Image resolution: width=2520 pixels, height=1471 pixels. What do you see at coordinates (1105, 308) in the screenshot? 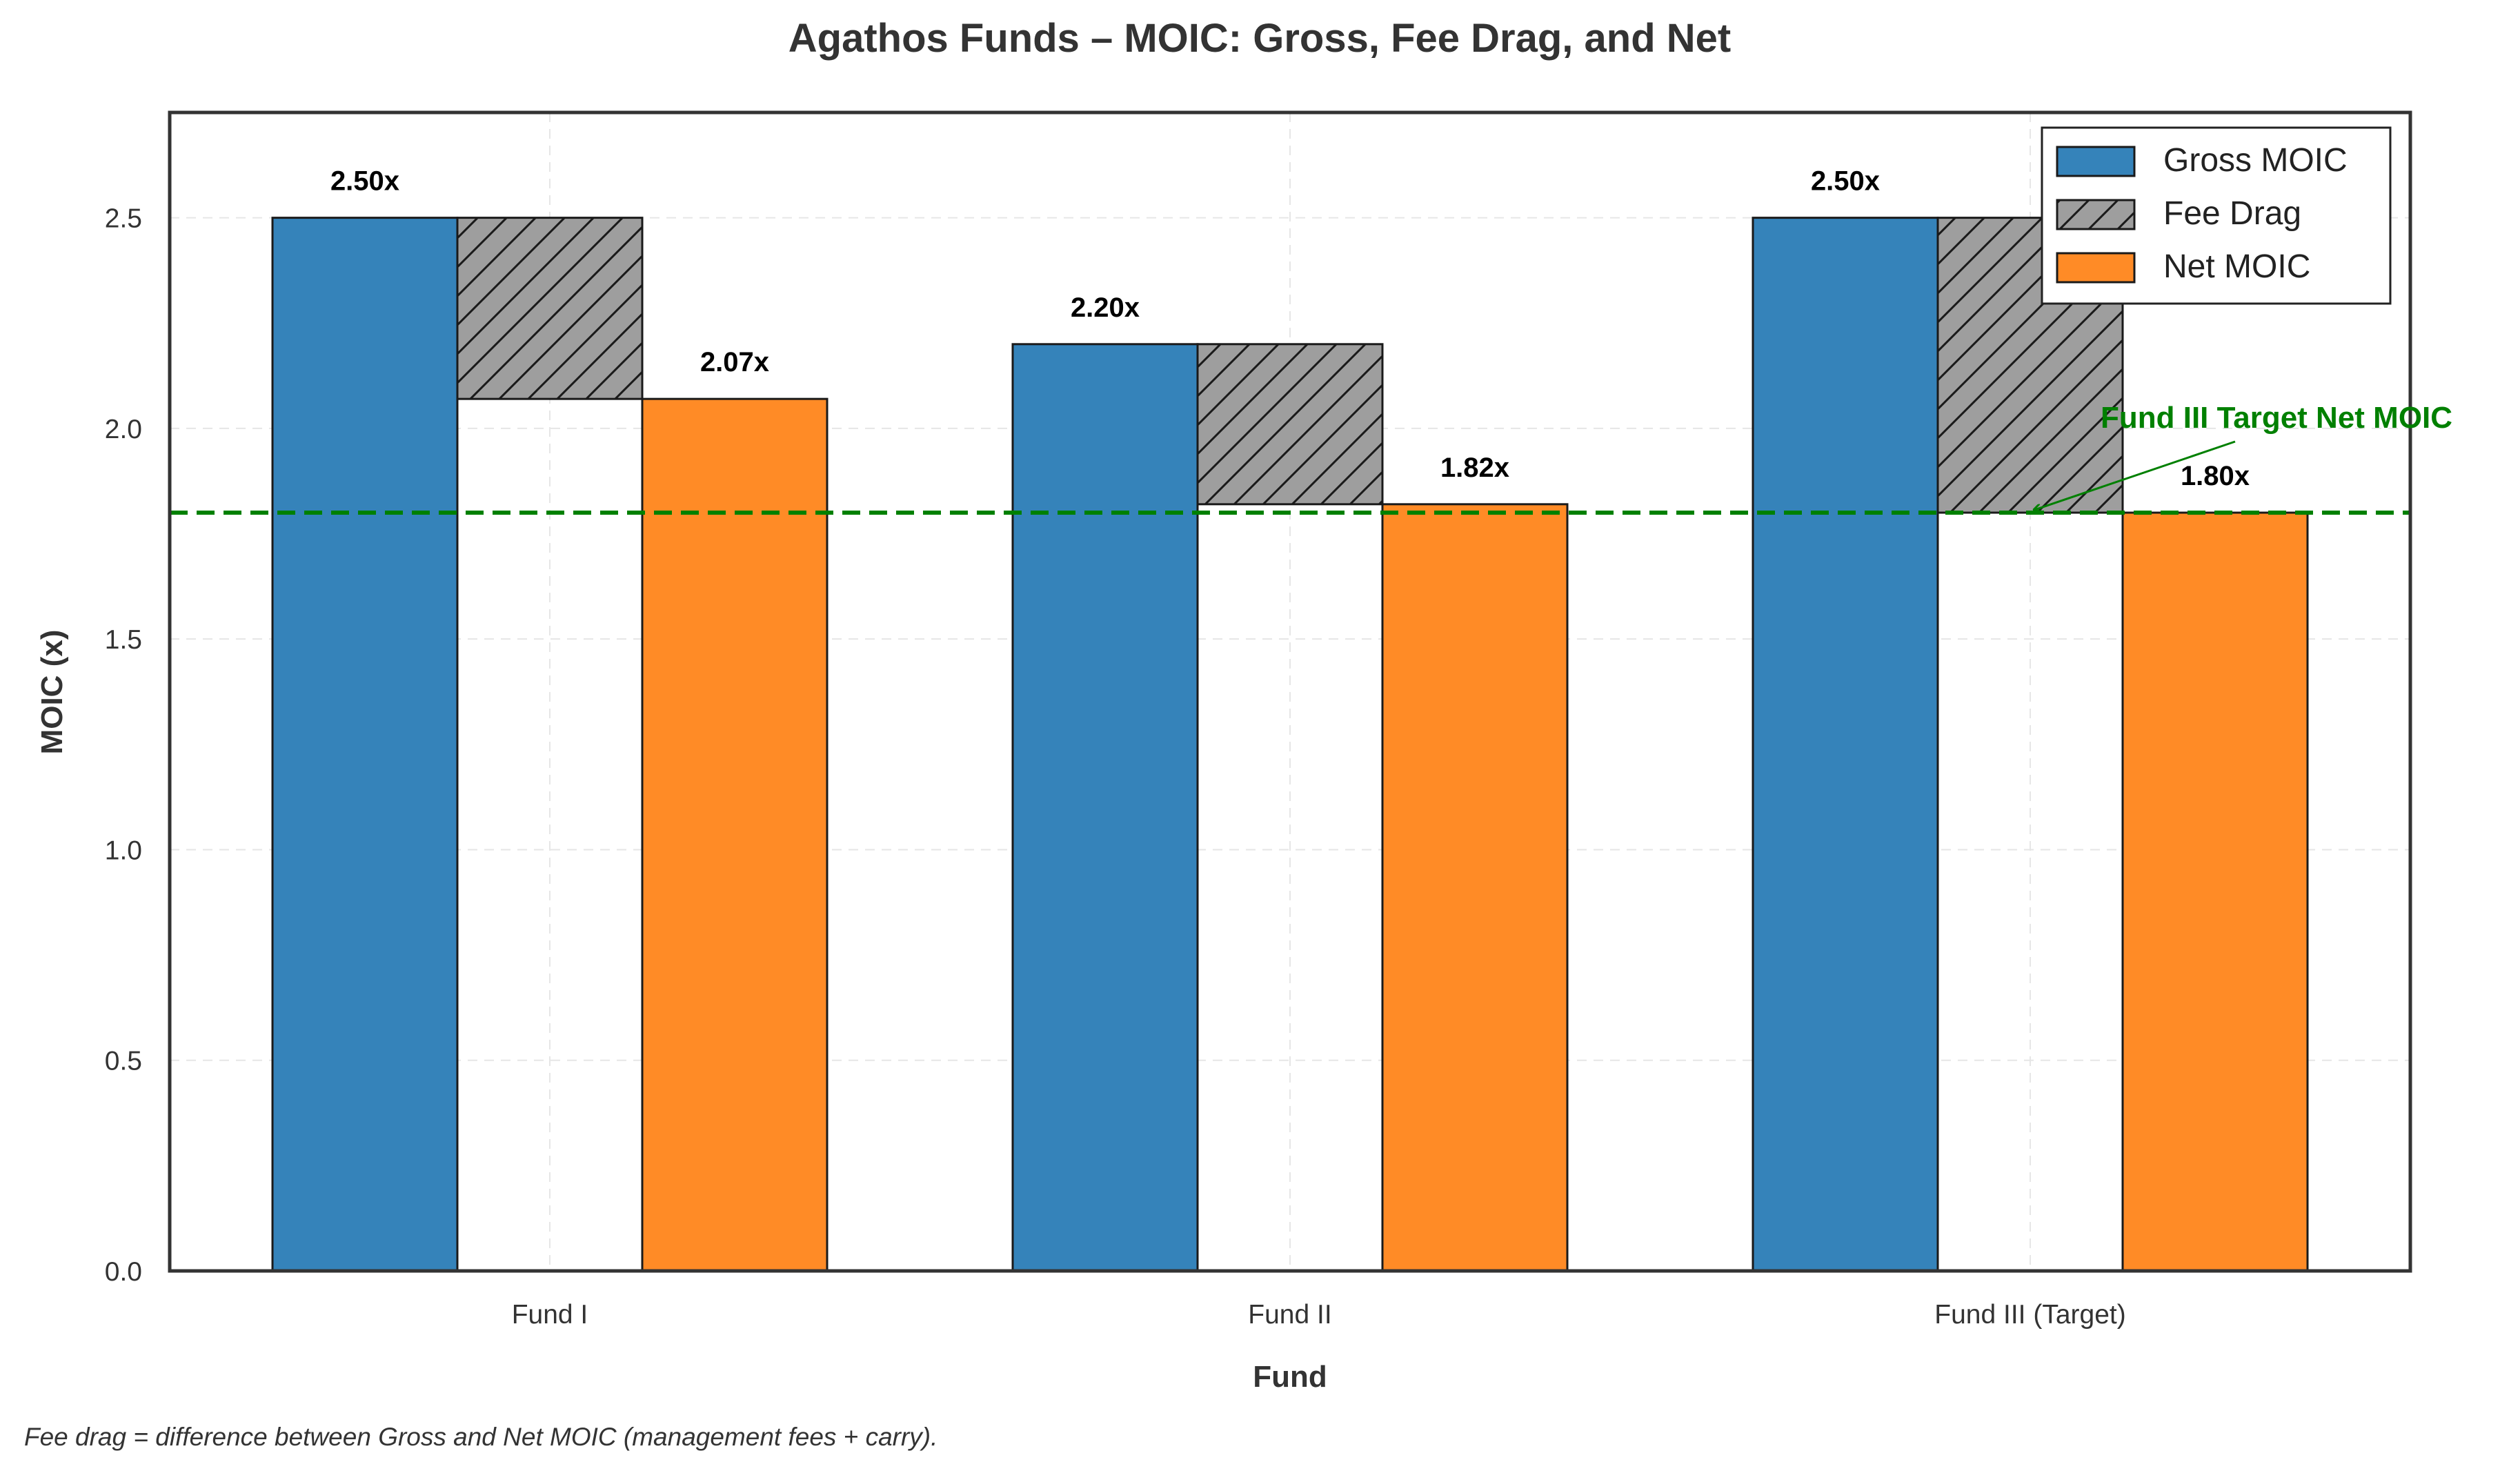
I see `gross-value-label: 2.20x` at bounding box center [1105, 308].